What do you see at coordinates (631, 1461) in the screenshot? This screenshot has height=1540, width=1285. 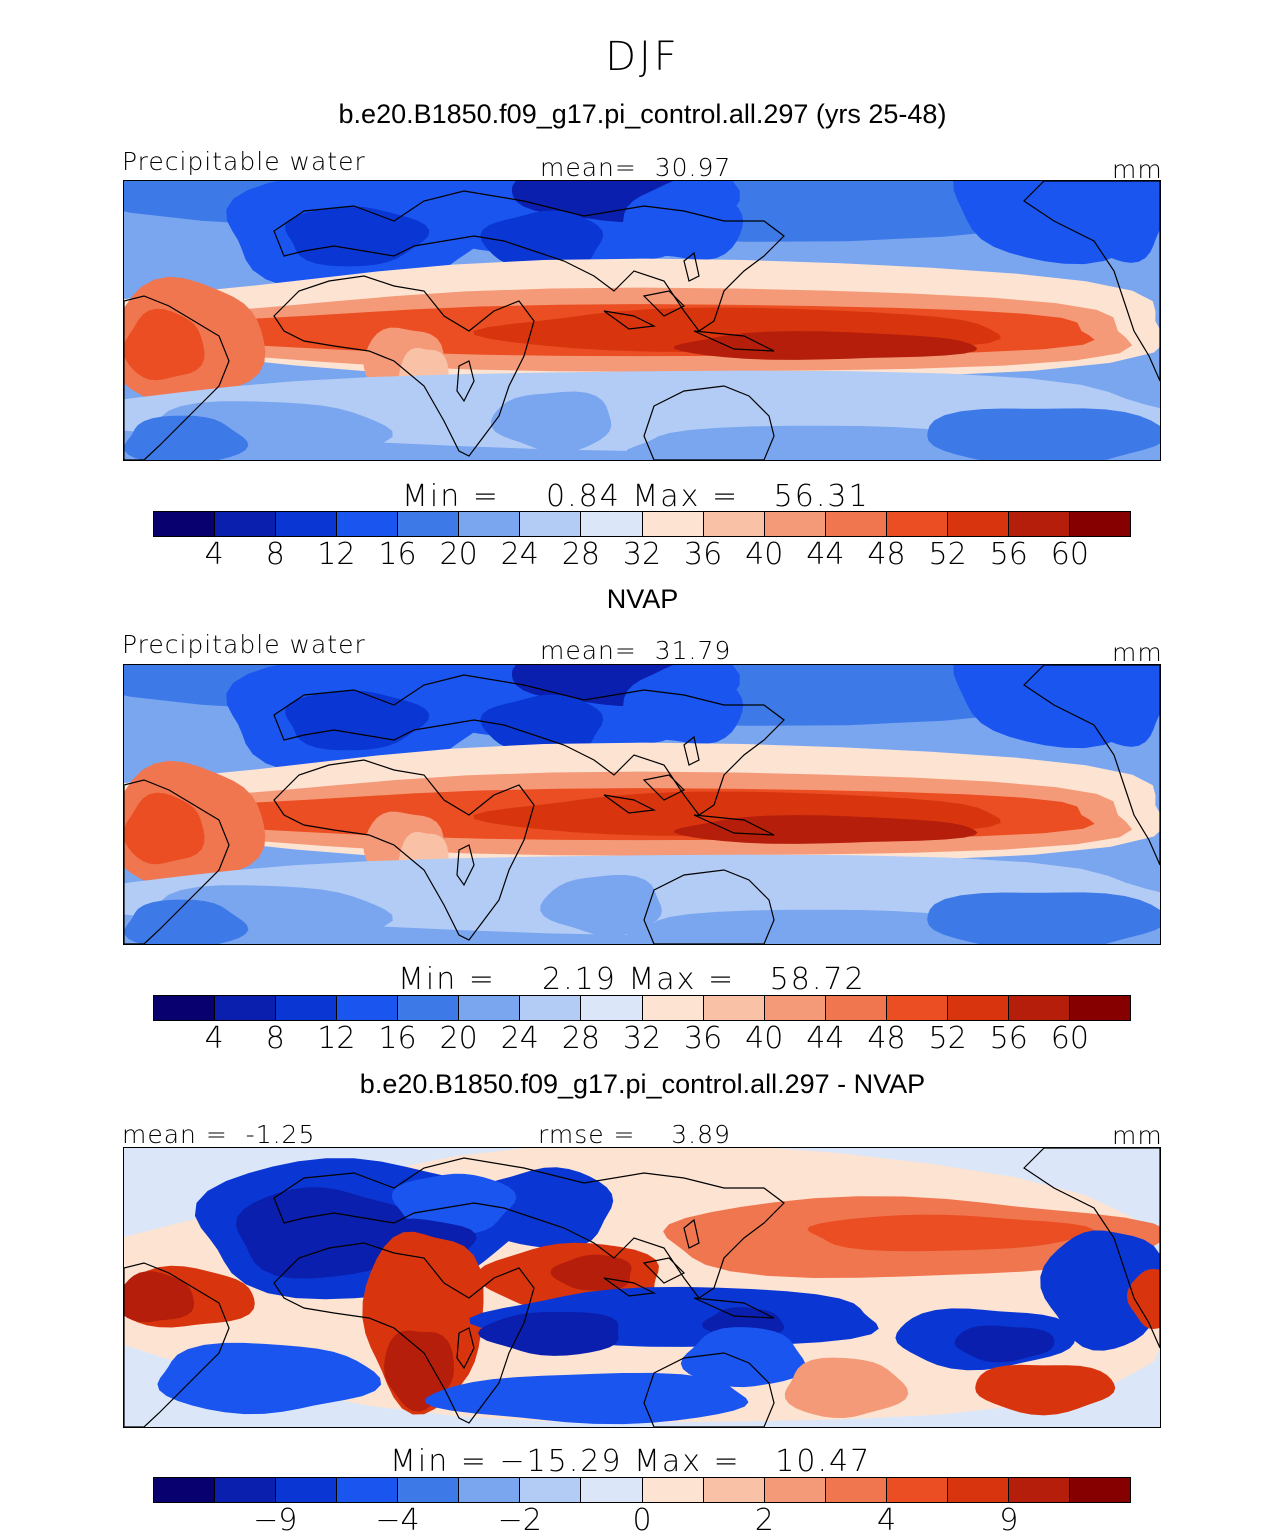 I see `panel-3-minmax: Min = −15.29 Max = 10.47` at bounding box center [631, 1461].